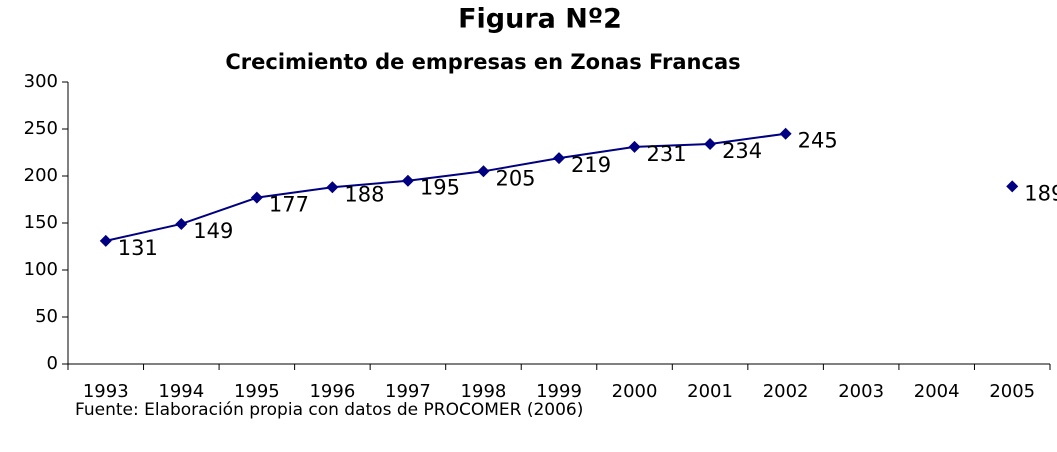 The width and height of the screenshot is (1057, 452). Describe the element at coordinates (484, 391) in the screenshot. I see `x-tick-label: 1998` at that location.